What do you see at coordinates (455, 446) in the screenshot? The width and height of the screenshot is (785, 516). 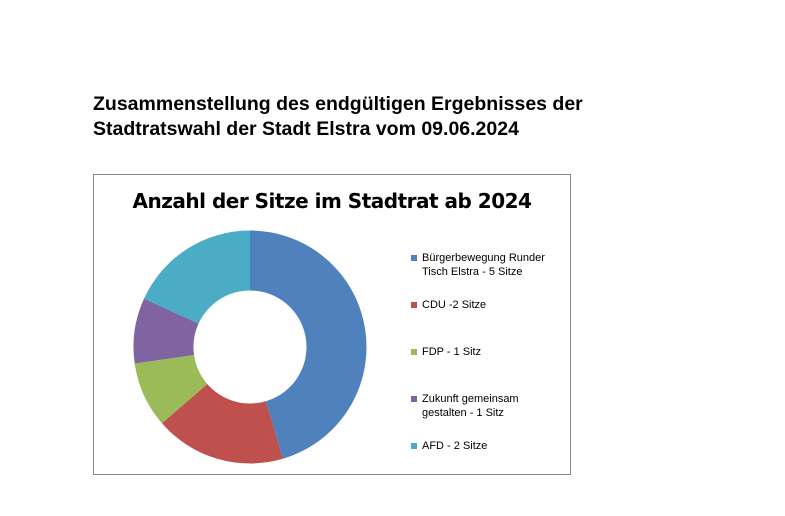 I see `legend-label: AFD - 2 Sitze` at bounding box center [455, 446].